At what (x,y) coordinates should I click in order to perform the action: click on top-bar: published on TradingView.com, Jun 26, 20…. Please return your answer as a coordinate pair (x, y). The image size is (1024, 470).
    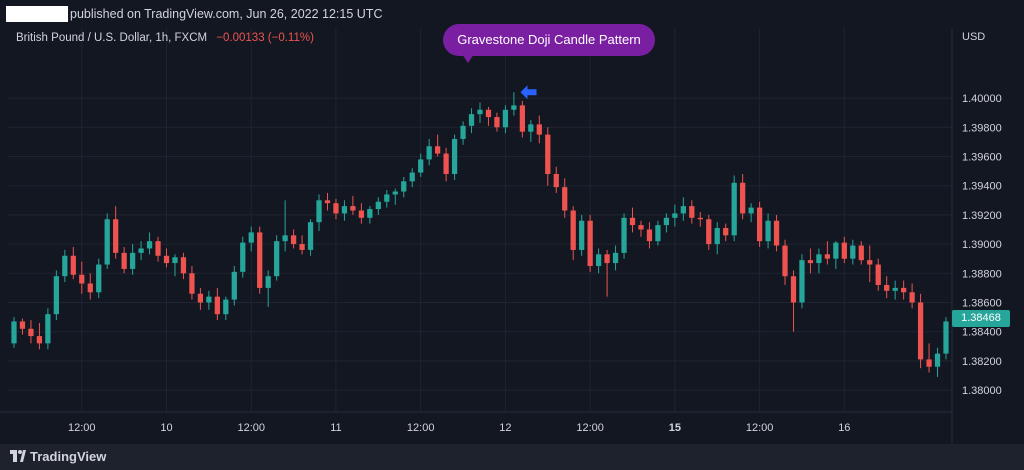
    Looking at the image, I should click on (512, 14).